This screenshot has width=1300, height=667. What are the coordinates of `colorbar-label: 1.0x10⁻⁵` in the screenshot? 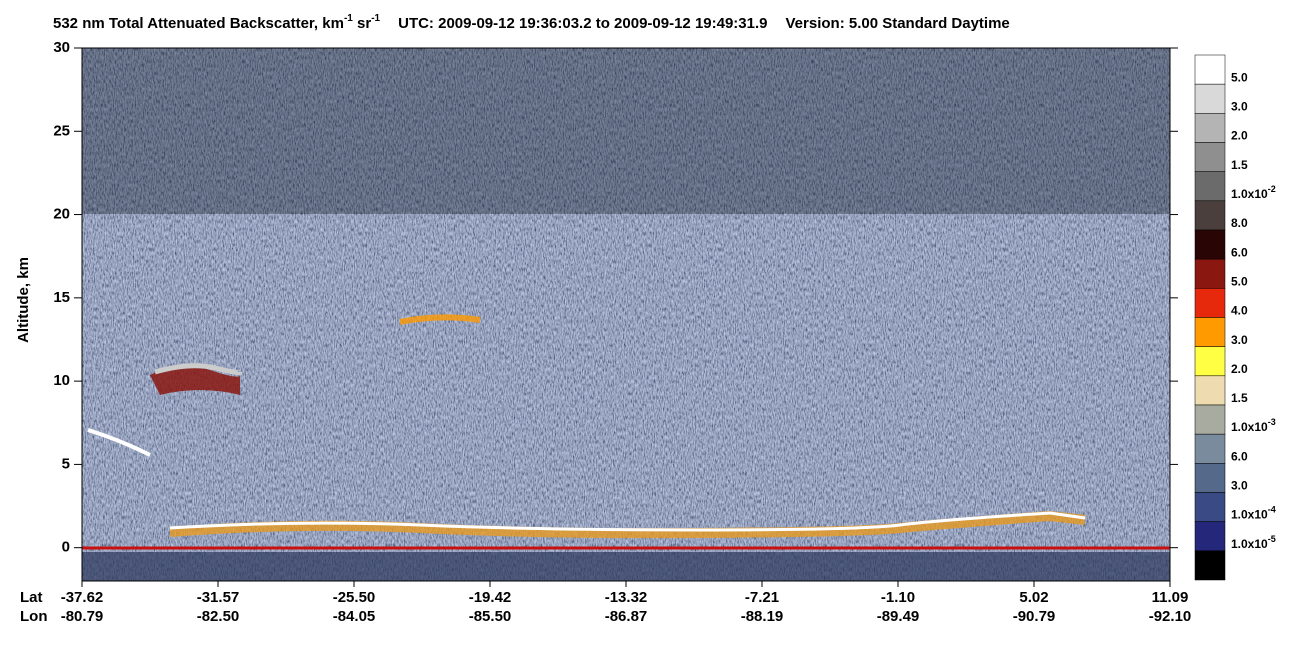 It's located at (1253, 542).